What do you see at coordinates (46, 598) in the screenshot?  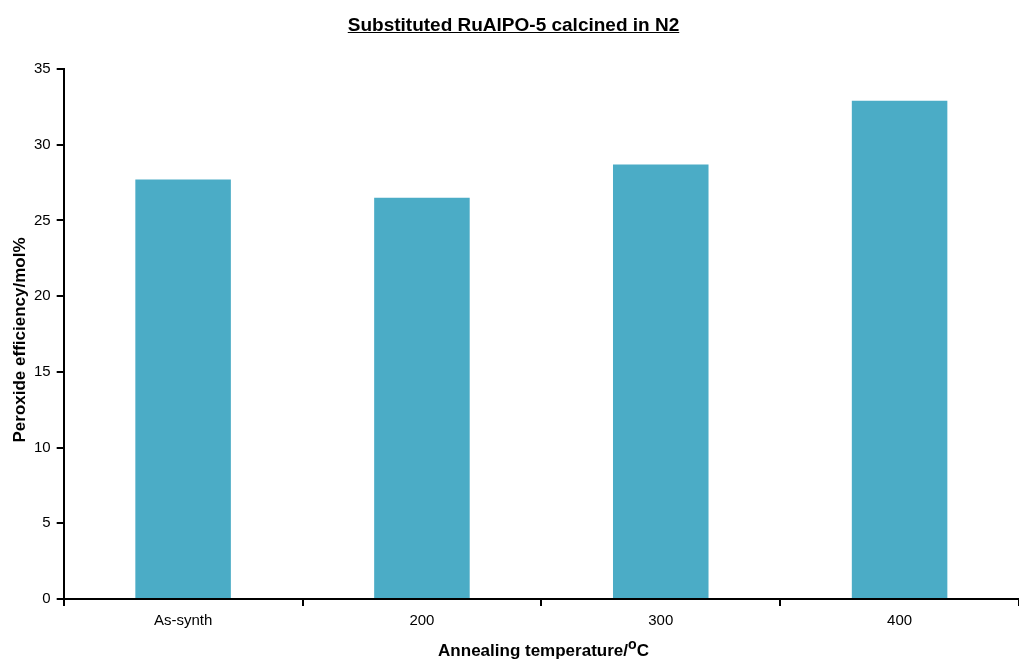 I see `y-tick-label: 0` at bounding box center [46, 598].